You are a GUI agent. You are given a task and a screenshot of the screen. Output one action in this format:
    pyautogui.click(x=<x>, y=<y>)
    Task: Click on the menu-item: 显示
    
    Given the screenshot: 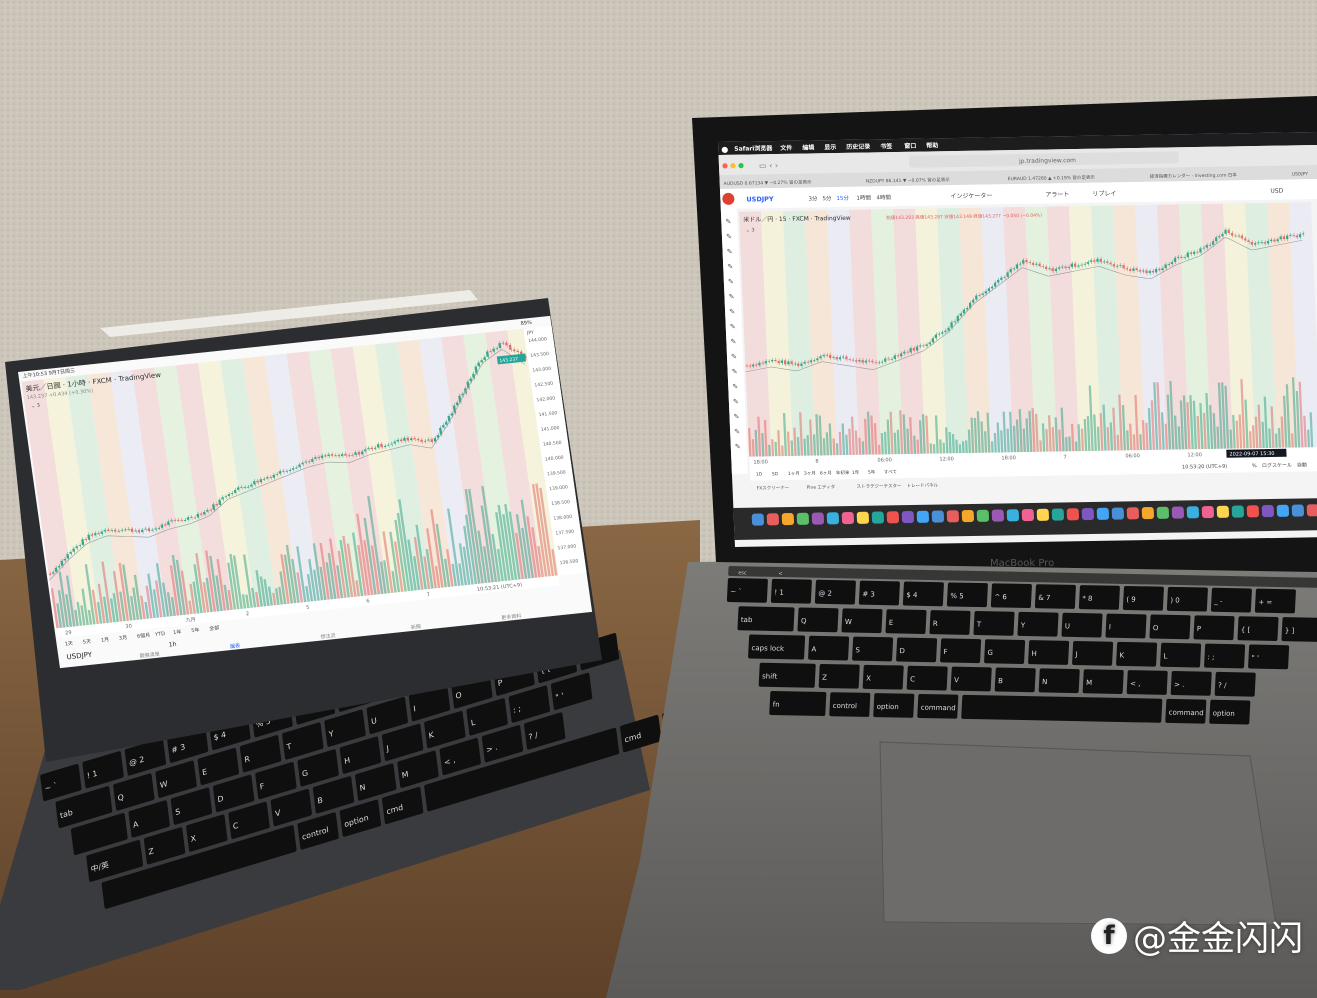 What is the action you would take?
    pyautogui.click(x=830, y=147)
    